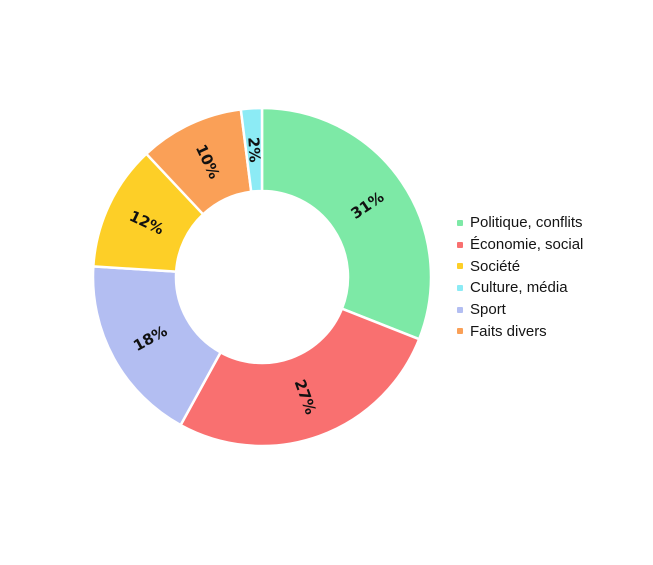 The height and width of the screenshot is (565, 653). I want to click on legend-item-label: Société, so click(495, 266).